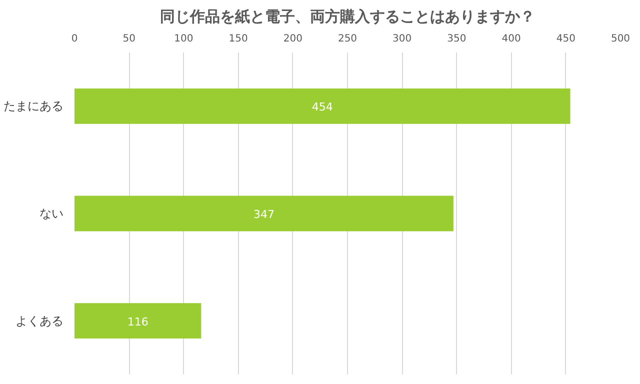  What do you see at coordinates (348, 39) in the screenshot?
I see `x-tick-label: 250` at bounding box center [348, 39].